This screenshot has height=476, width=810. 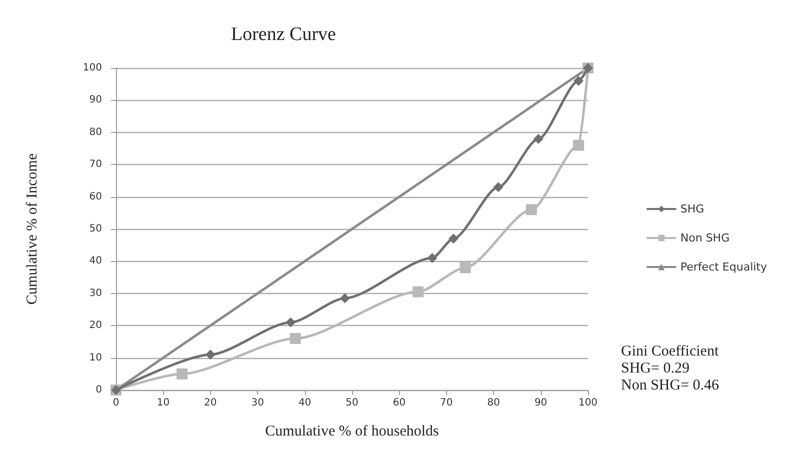 What do you see at coordinates (705, 238) in the screenshot?
I see `legend-label: Non SHG` at bounding box center [705, 238].